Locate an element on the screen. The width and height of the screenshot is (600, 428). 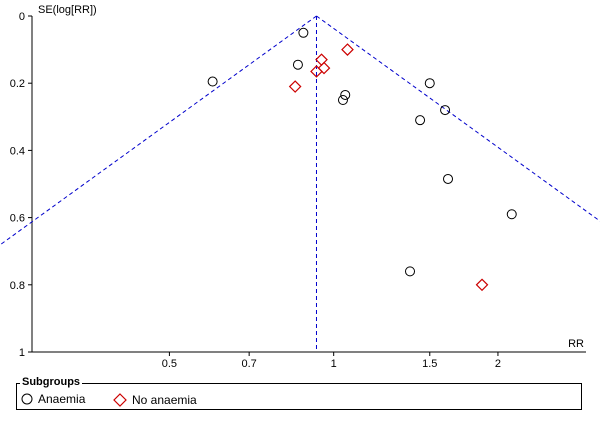
y-tick-label: 0.2 is located at coordinates (17, 84).